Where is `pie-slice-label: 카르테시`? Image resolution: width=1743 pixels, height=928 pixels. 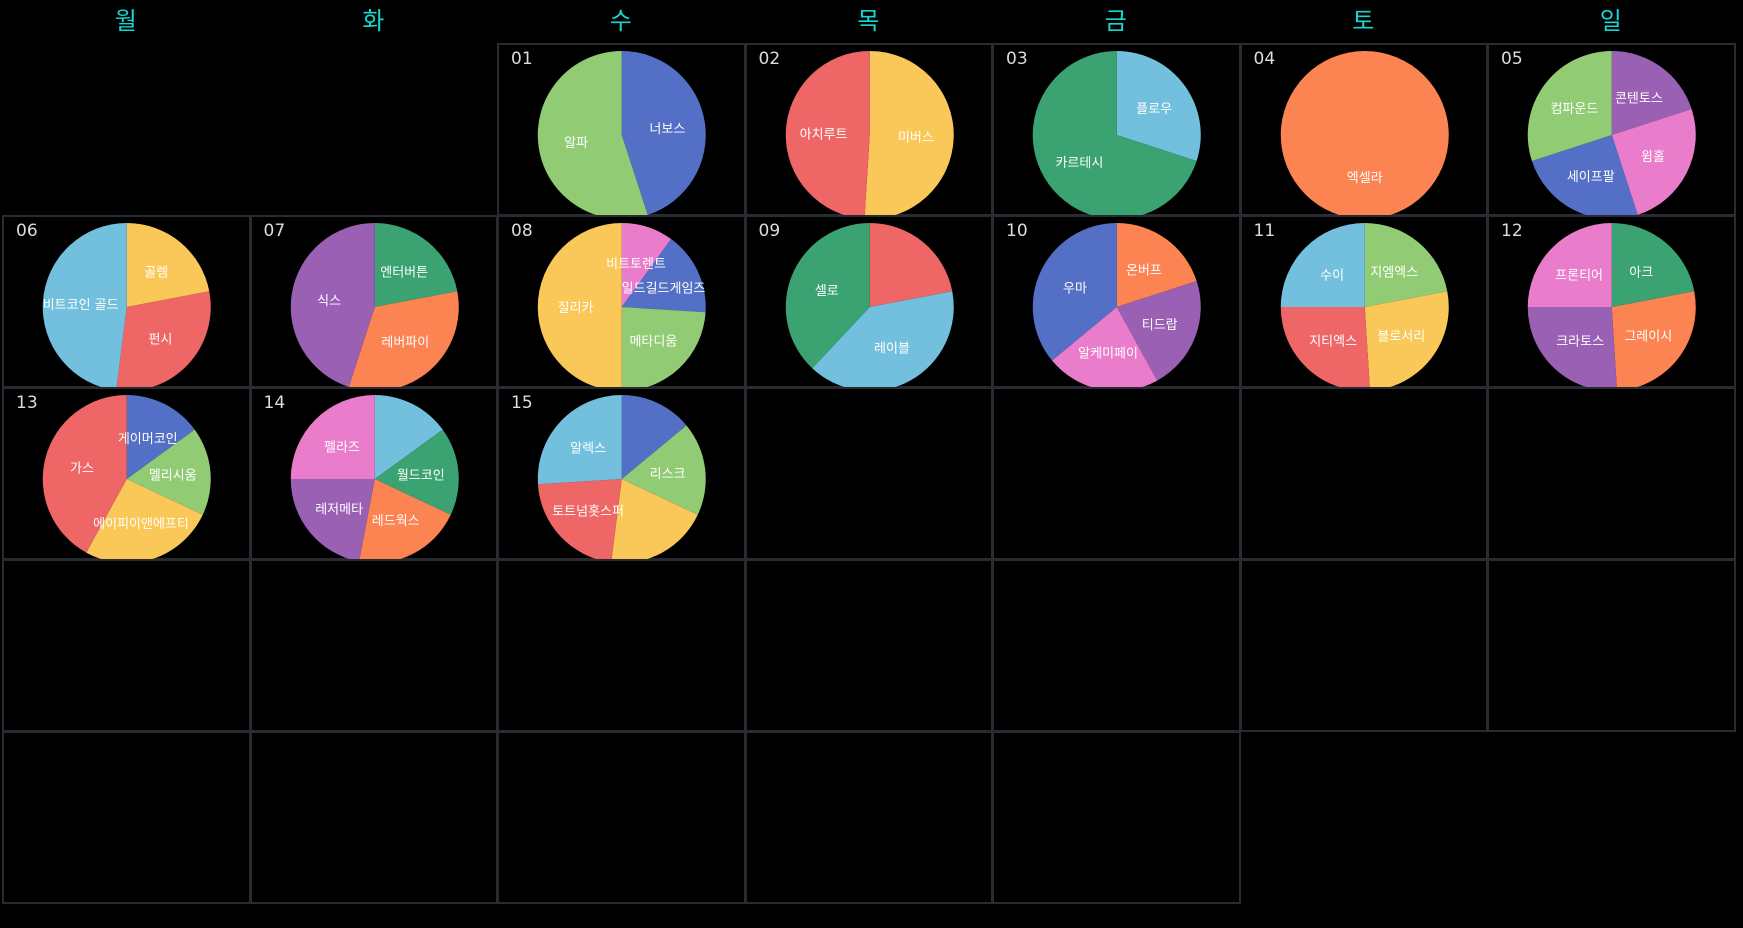 pie-slice-label: 카르테시 is located at coordinates (1079, 163).